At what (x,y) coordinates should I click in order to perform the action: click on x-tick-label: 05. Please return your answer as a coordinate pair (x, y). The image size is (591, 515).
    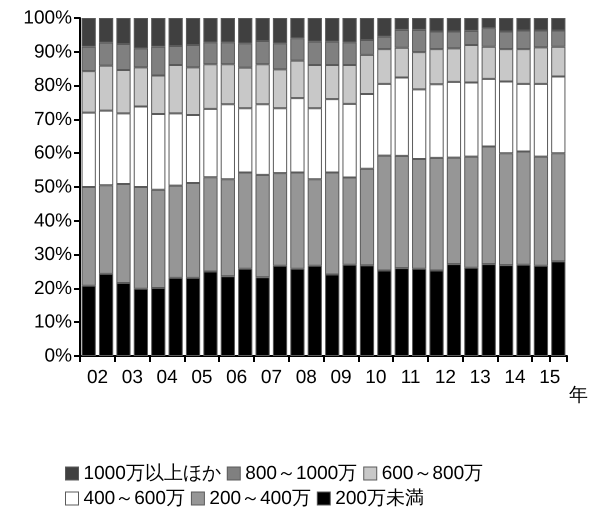
    Looking at the image, I should click on (201, 377).